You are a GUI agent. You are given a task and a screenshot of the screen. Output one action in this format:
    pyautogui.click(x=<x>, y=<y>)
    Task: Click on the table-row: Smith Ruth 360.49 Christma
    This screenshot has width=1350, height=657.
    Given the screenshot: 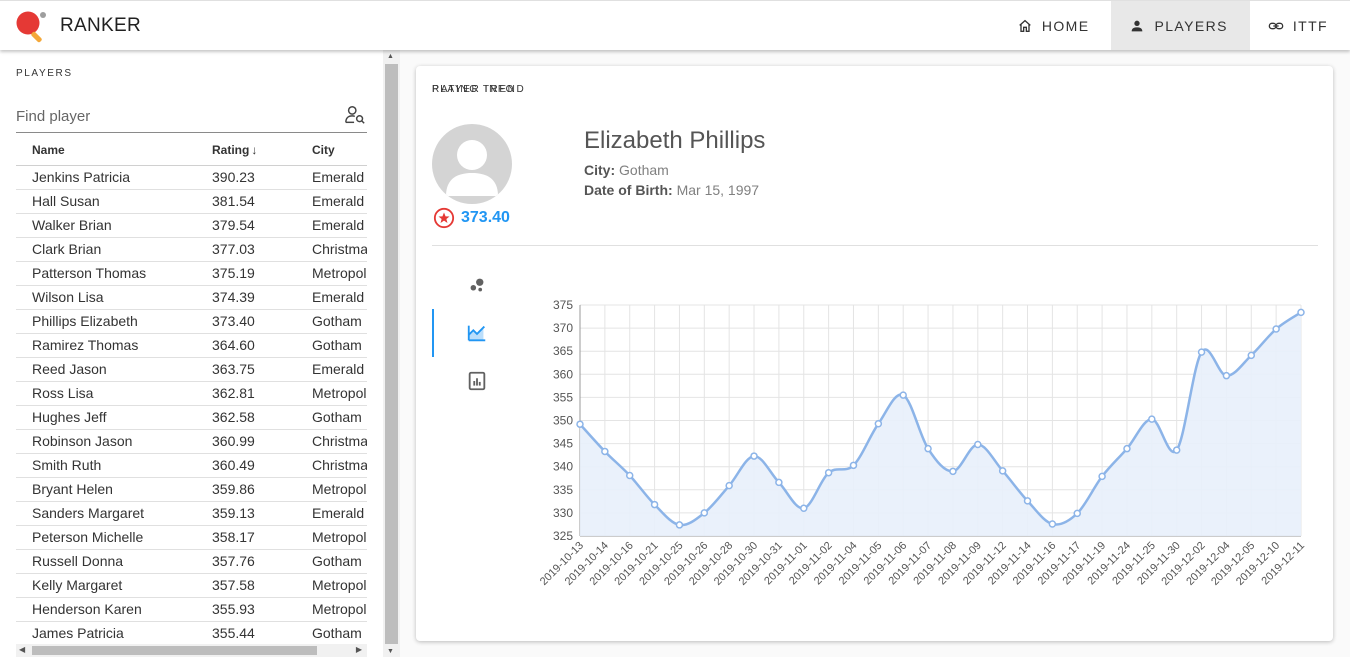 What is the action you would take?
    pyautogui.click(x=191, y=465)
    